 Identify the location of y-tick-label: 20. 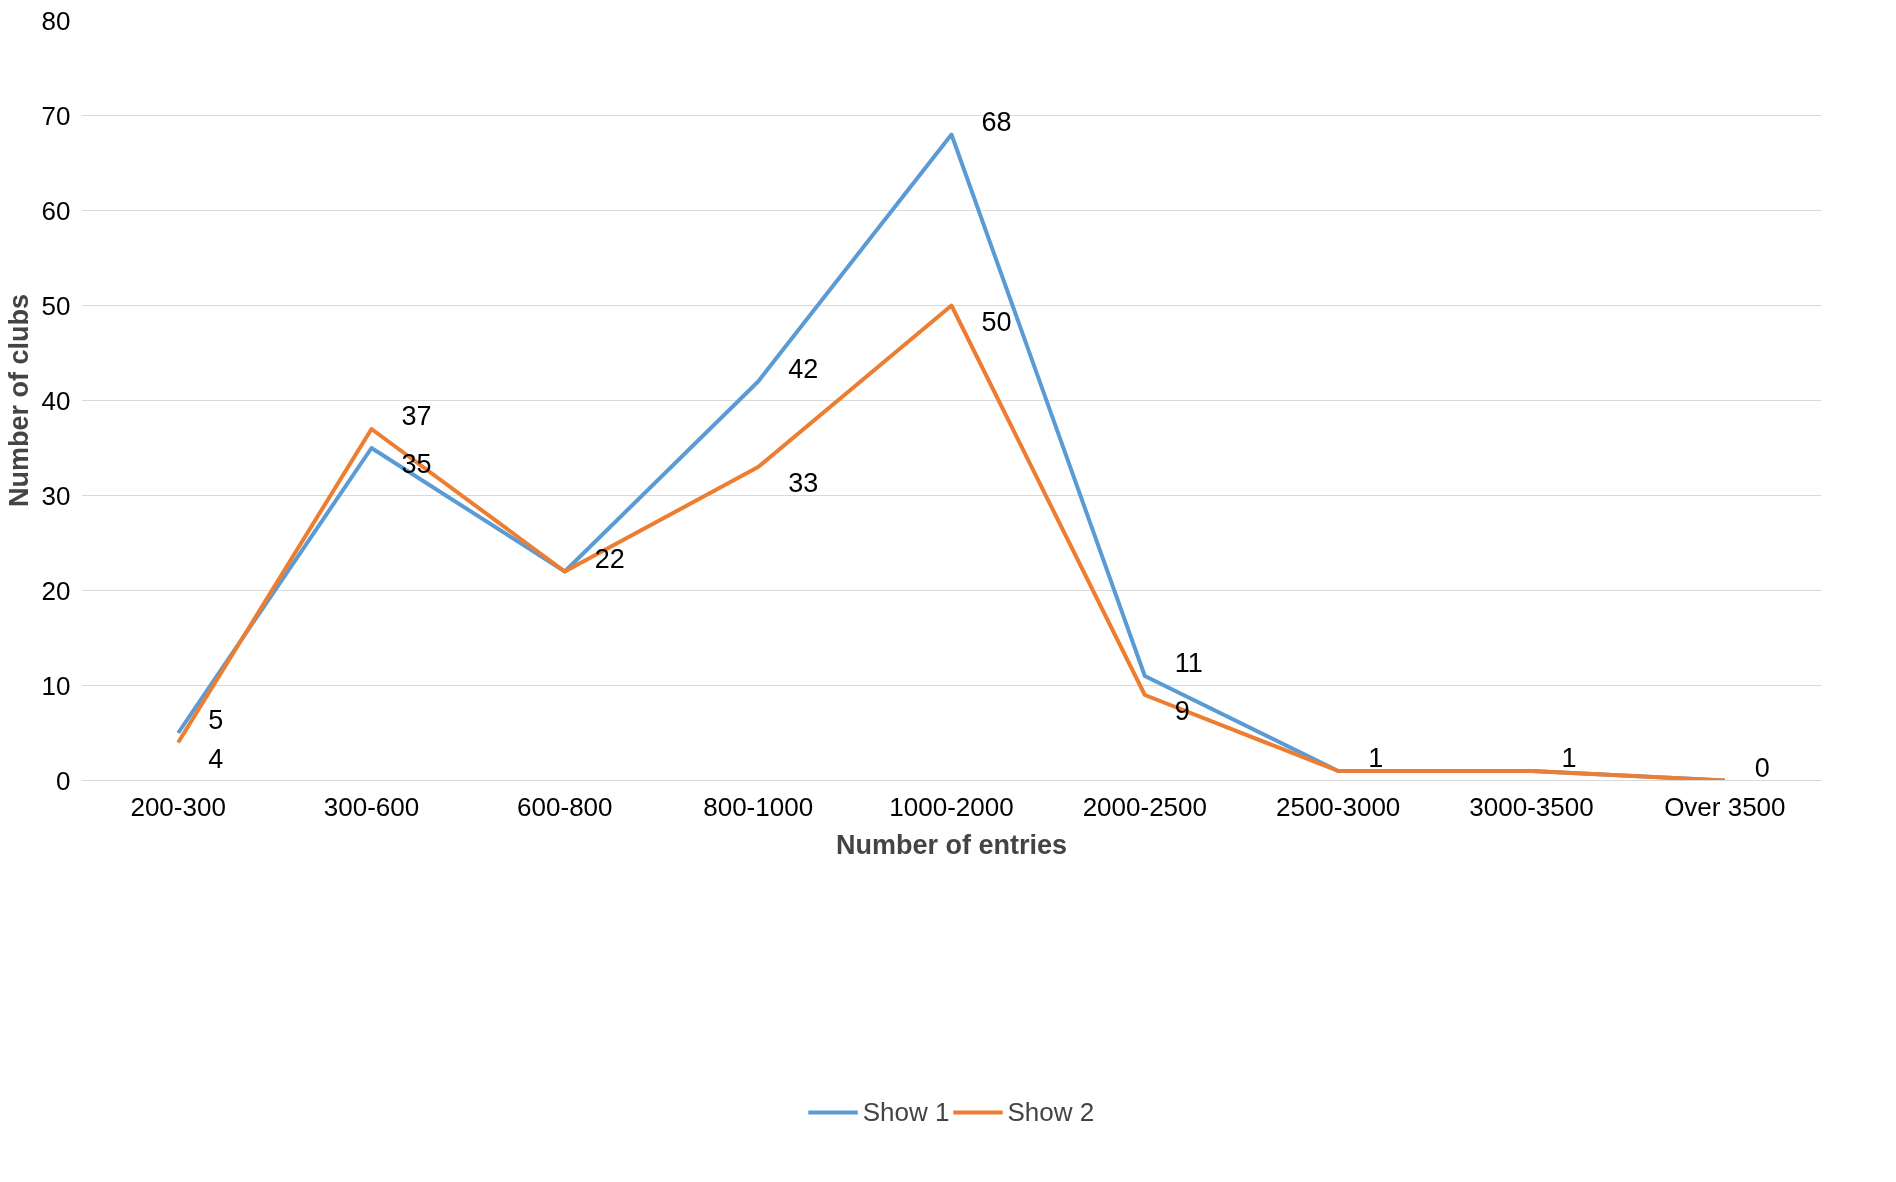
(56, 590).